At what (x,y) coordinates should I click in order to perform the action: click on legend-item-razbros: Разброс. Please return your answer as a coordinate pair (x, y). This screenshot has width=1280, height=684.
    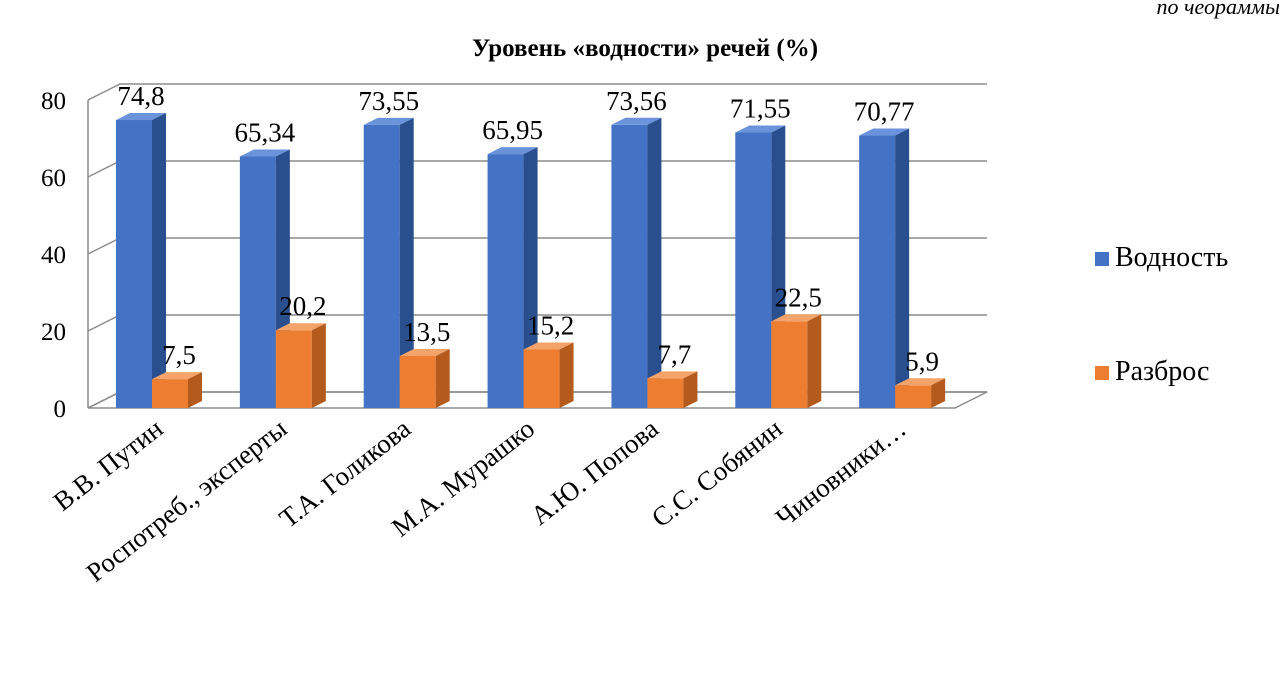
    Looking at the image, I should click on (1152, 371).